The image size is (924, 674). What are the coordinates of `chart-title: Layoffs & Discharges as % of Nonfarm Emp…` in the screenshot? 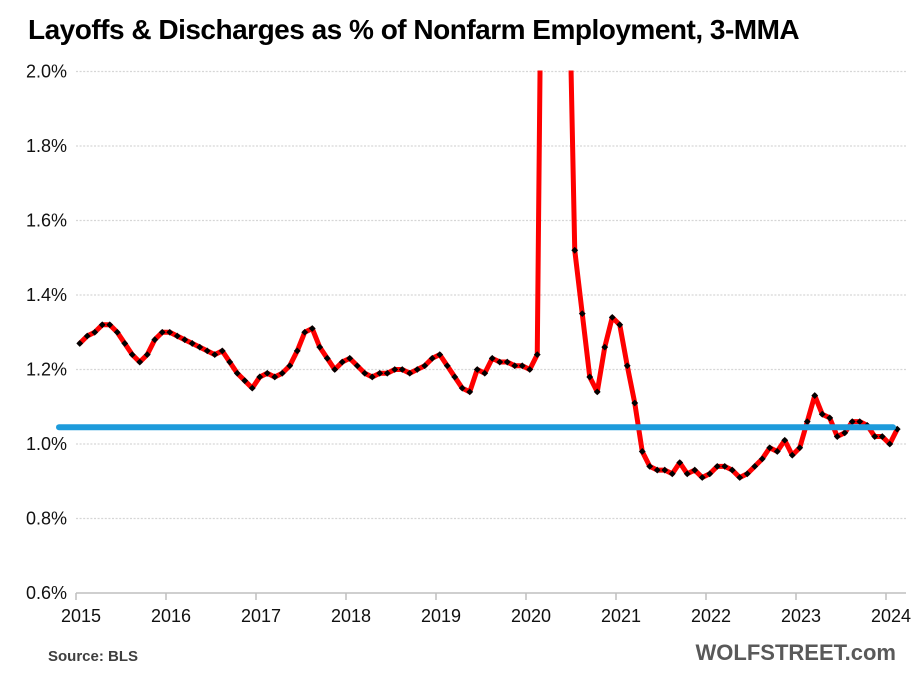 It's located at (414, 29).